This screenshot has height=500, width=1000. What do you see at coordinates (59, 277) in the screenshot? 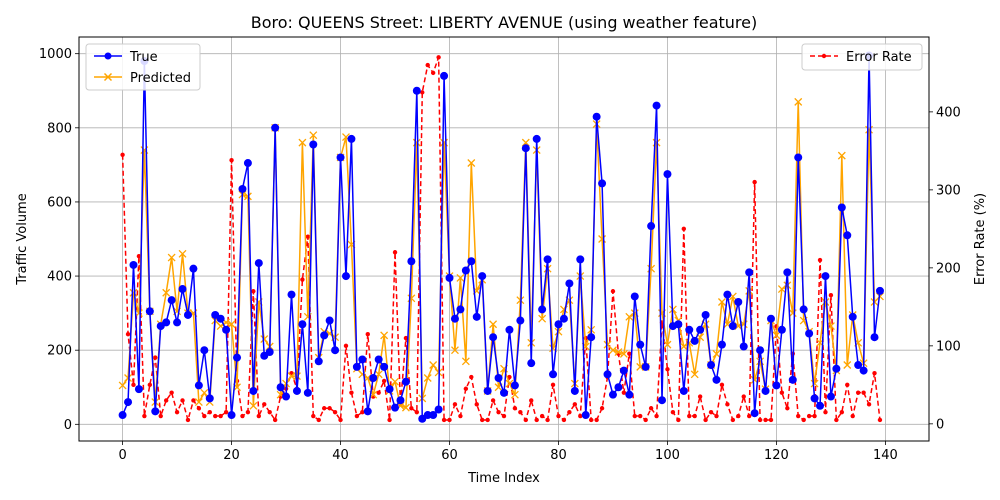
I see `y-tick-label: 400` at bounding box center [59, 277].